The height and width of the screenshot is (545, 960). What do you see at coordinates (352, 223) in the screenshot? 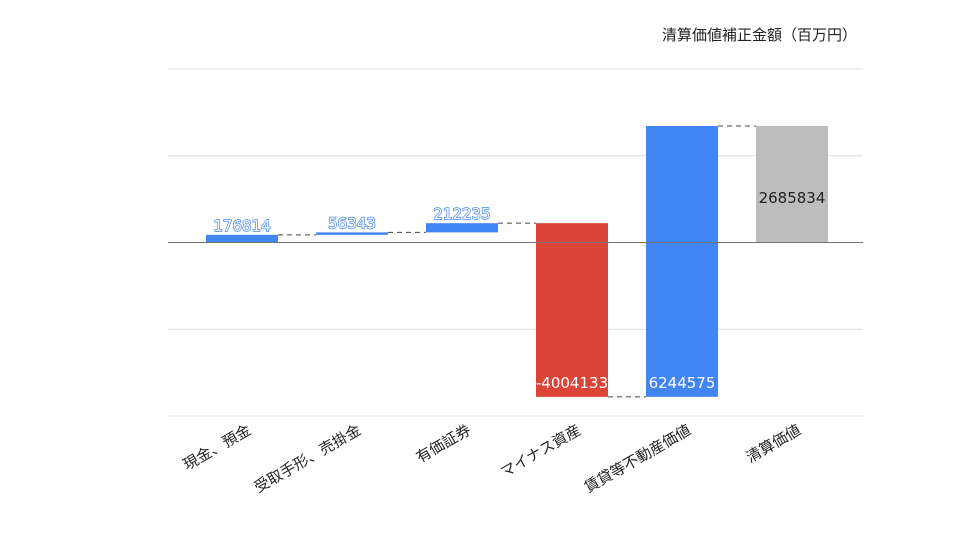
I see `data-label: 56343` at bounding box center [352, 223].